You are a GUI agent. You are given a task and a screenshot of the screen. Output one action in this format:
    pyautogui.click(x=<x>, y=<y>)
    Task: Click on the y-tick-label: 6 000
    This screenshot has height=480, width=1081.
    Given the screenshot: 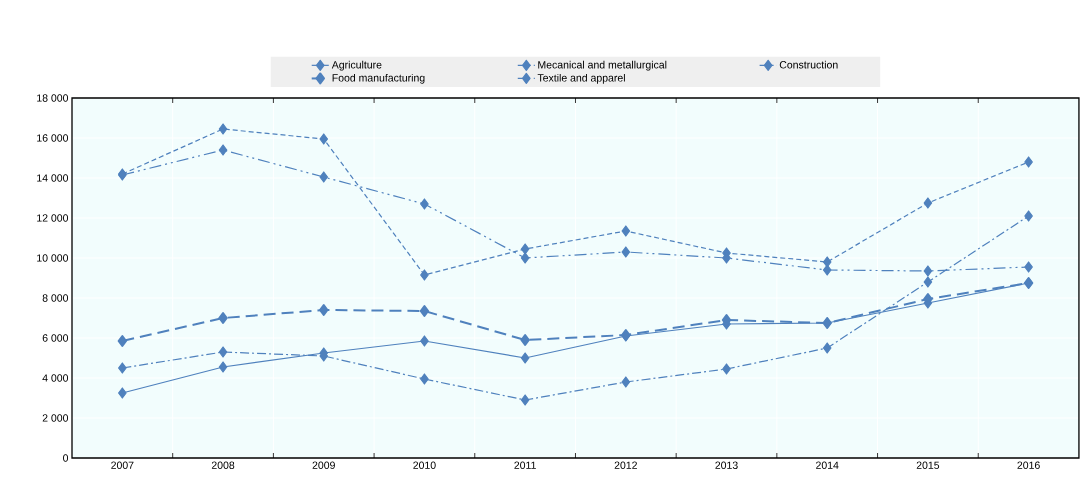 What is the action you would take?
    pyautogui.click(x=55, y=338)
    